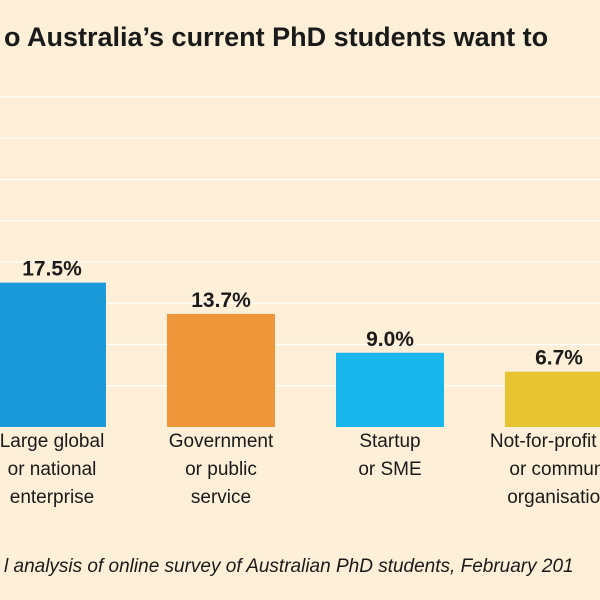 The height and width of the screenshot is (600, 600). I want to click on category-label-4: Not-for-profit res or communi organisation, so click(532, 470).